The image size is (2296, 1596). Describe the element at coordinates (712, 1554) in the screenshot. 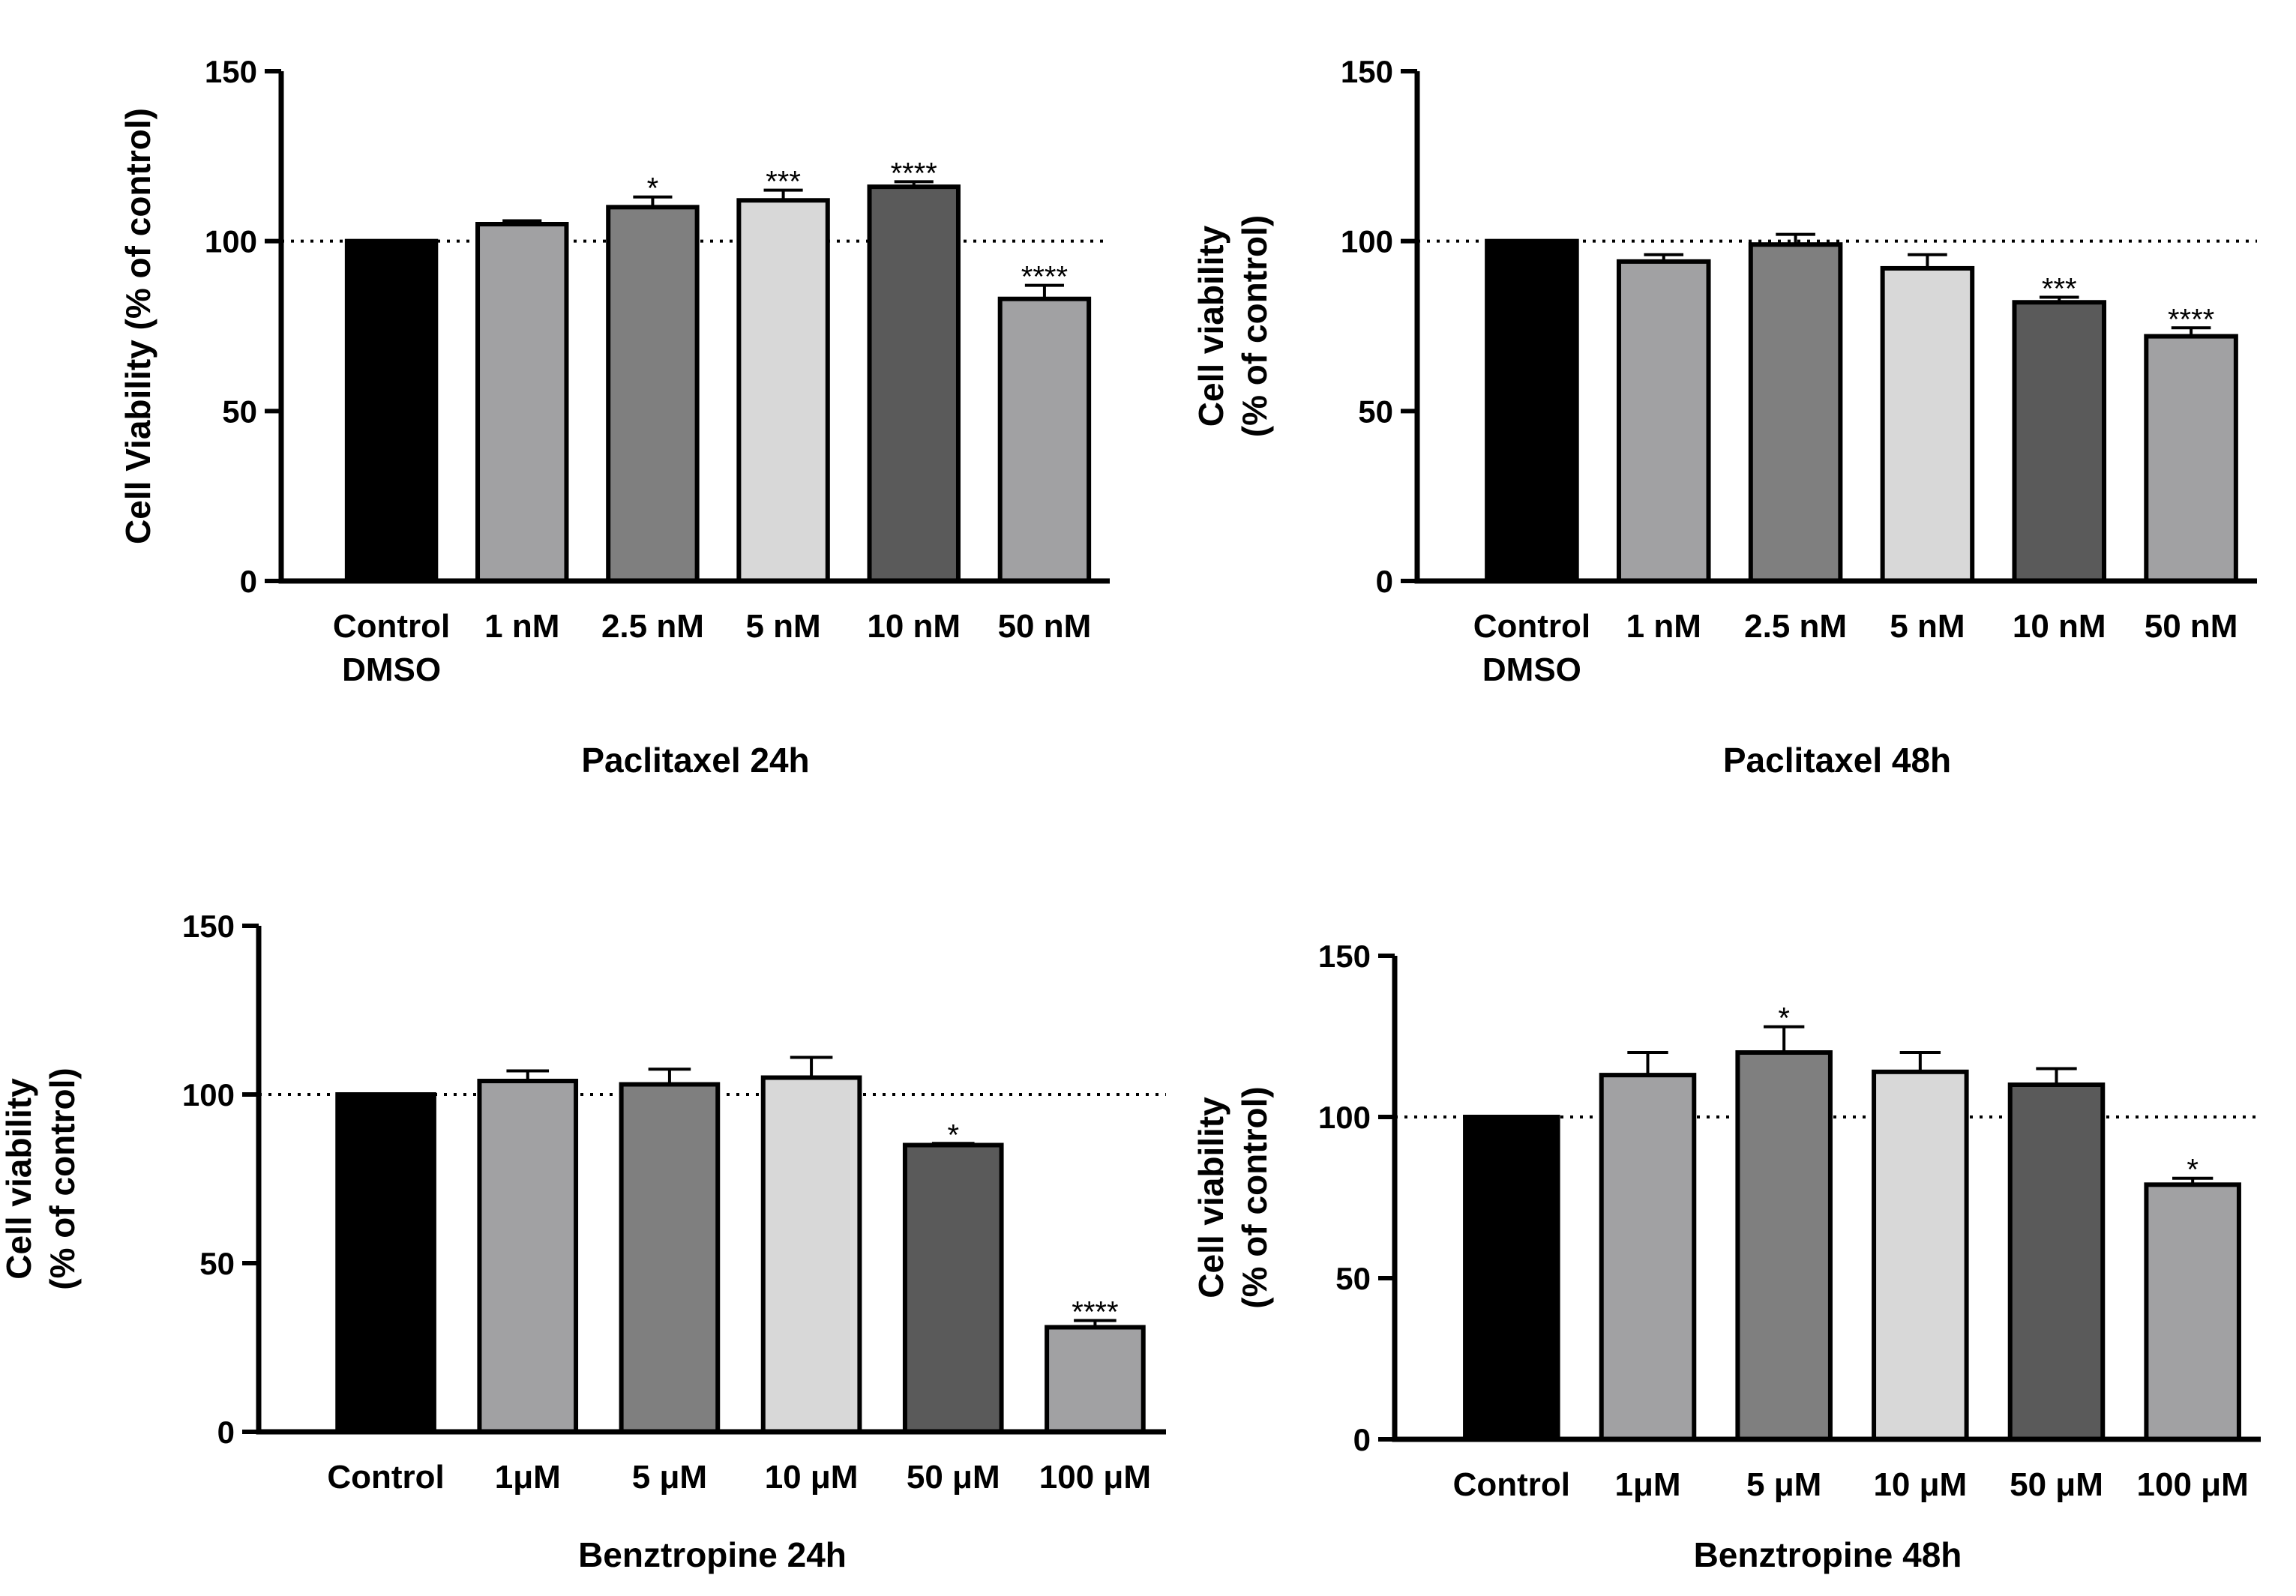

I see `chart-title: Benztropine 24h` at that location.